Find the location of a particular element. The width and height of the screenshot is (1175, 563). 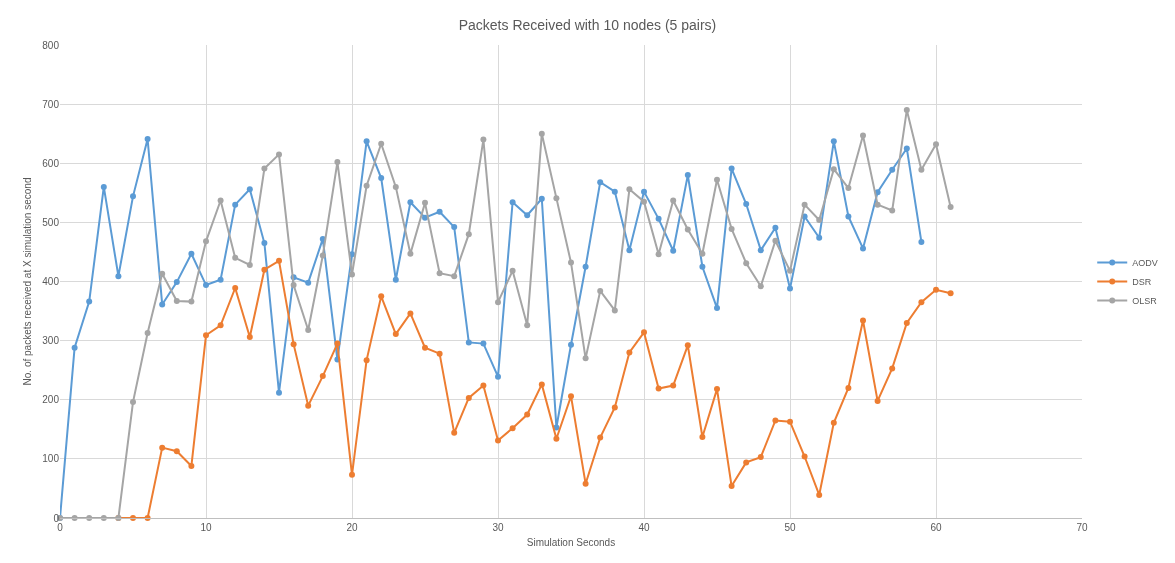

x-tick-label: 10 is located at coordinates (206, 527).